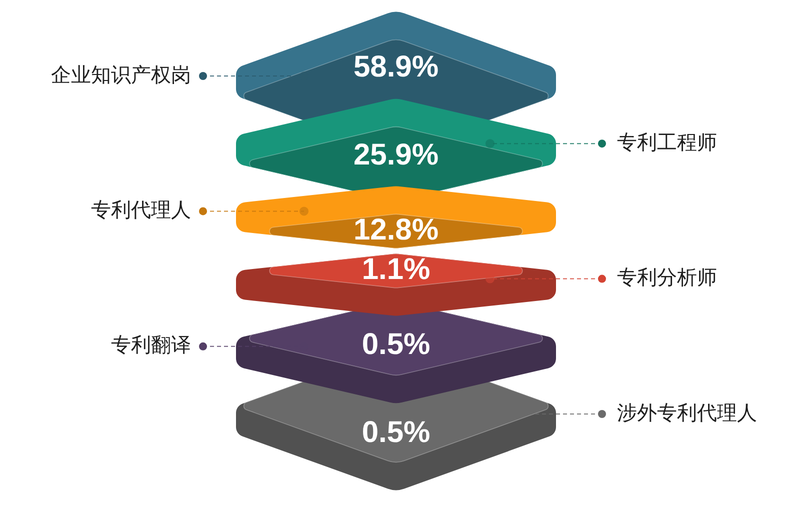 This screenshot has height=508, width=797. Describe the element at coordinates (141, 210) in the screenshot. I see `category-label: 专利代理人` at that location.